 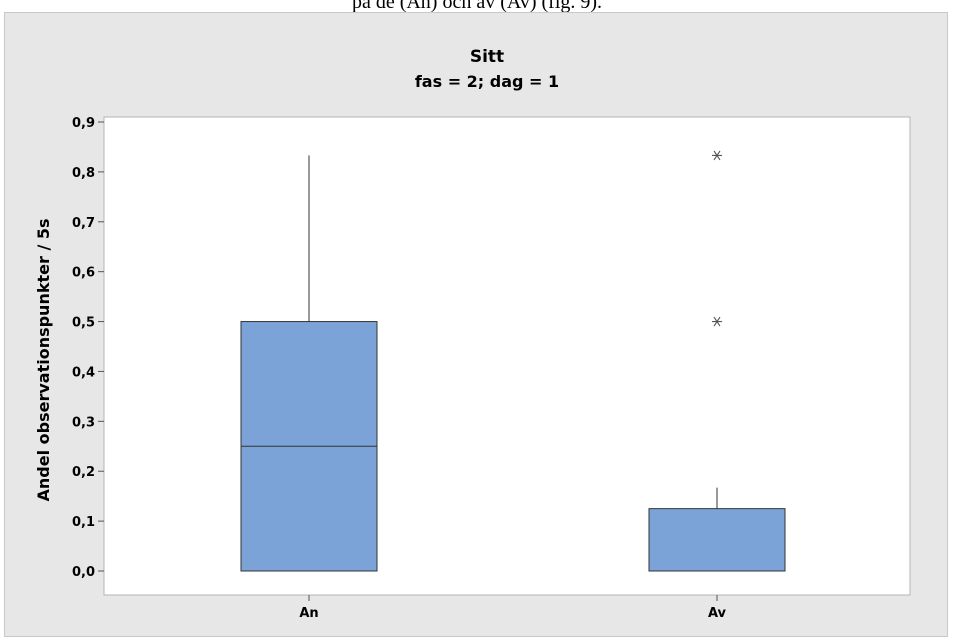 I want to click on y-tick-label: 0,1, so click(x=83, y=522).